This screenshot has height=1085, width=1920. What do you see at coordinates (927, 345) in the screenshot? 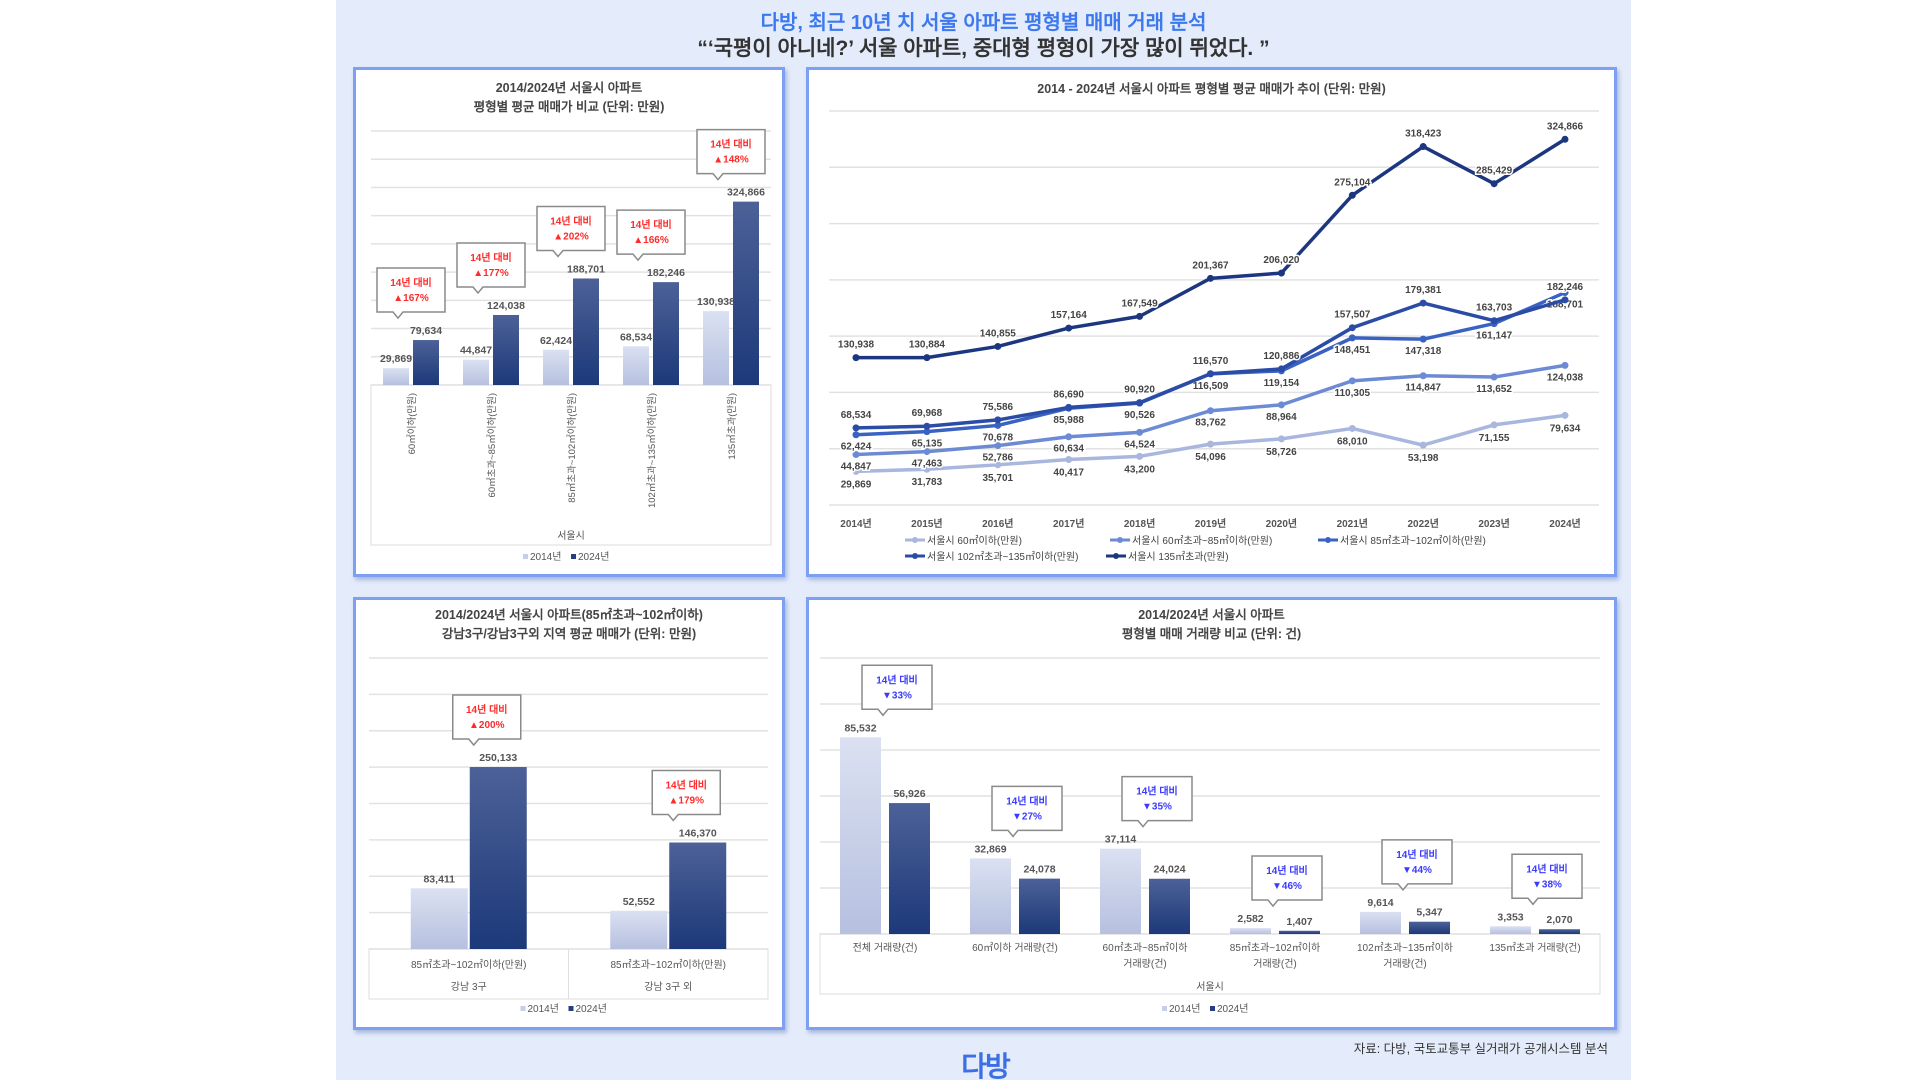
I see `data-label: 130,884` at bounding box center [927, 345].